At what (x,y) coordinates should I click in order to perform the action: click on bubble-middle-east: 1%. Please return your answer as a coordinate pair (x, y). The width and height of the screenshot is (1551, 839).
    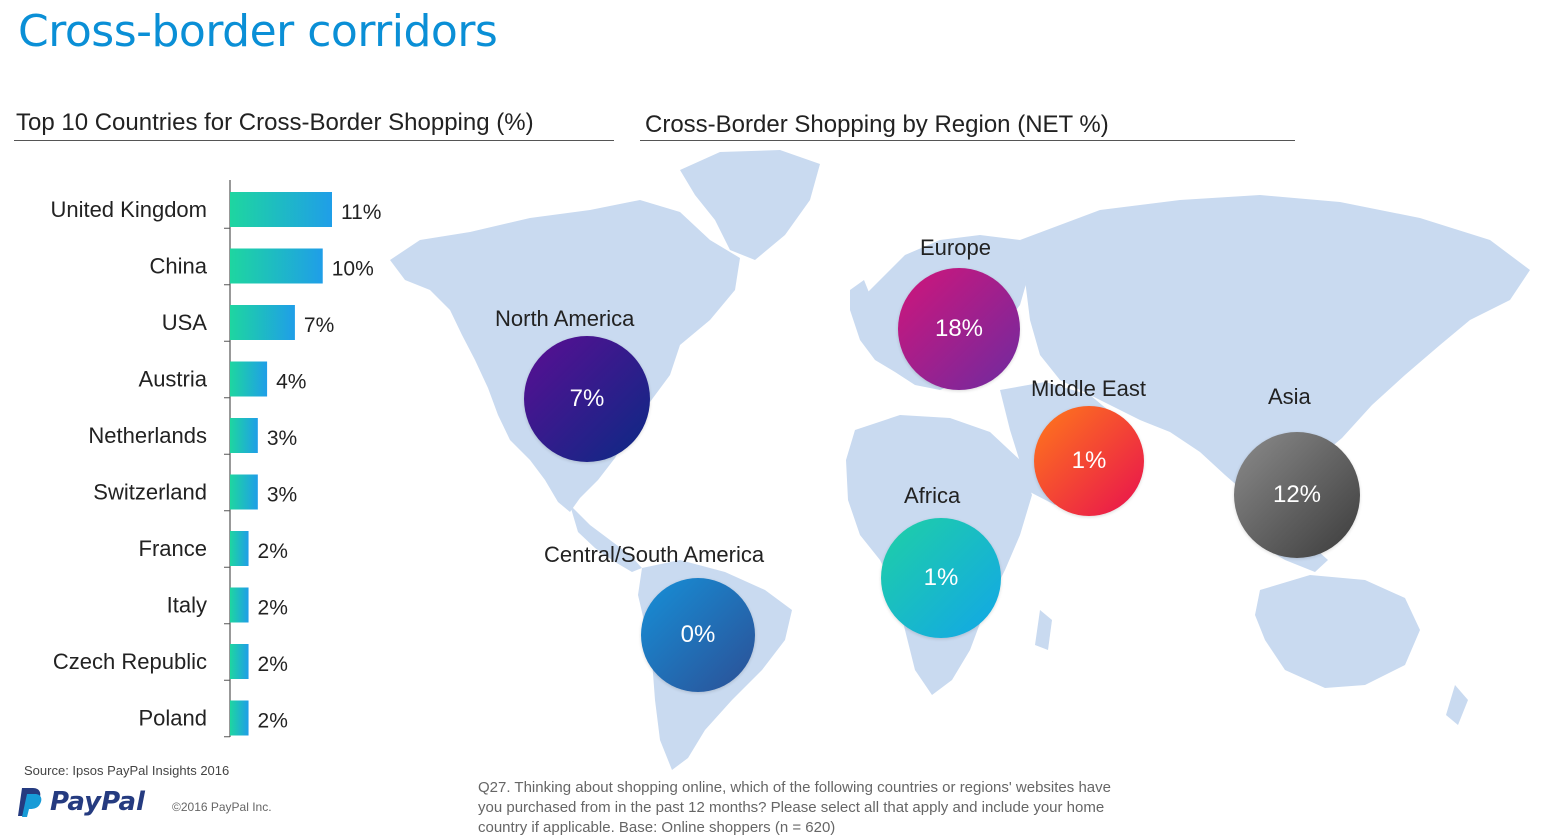
    Looking at the image, I should click on (1089, 461).